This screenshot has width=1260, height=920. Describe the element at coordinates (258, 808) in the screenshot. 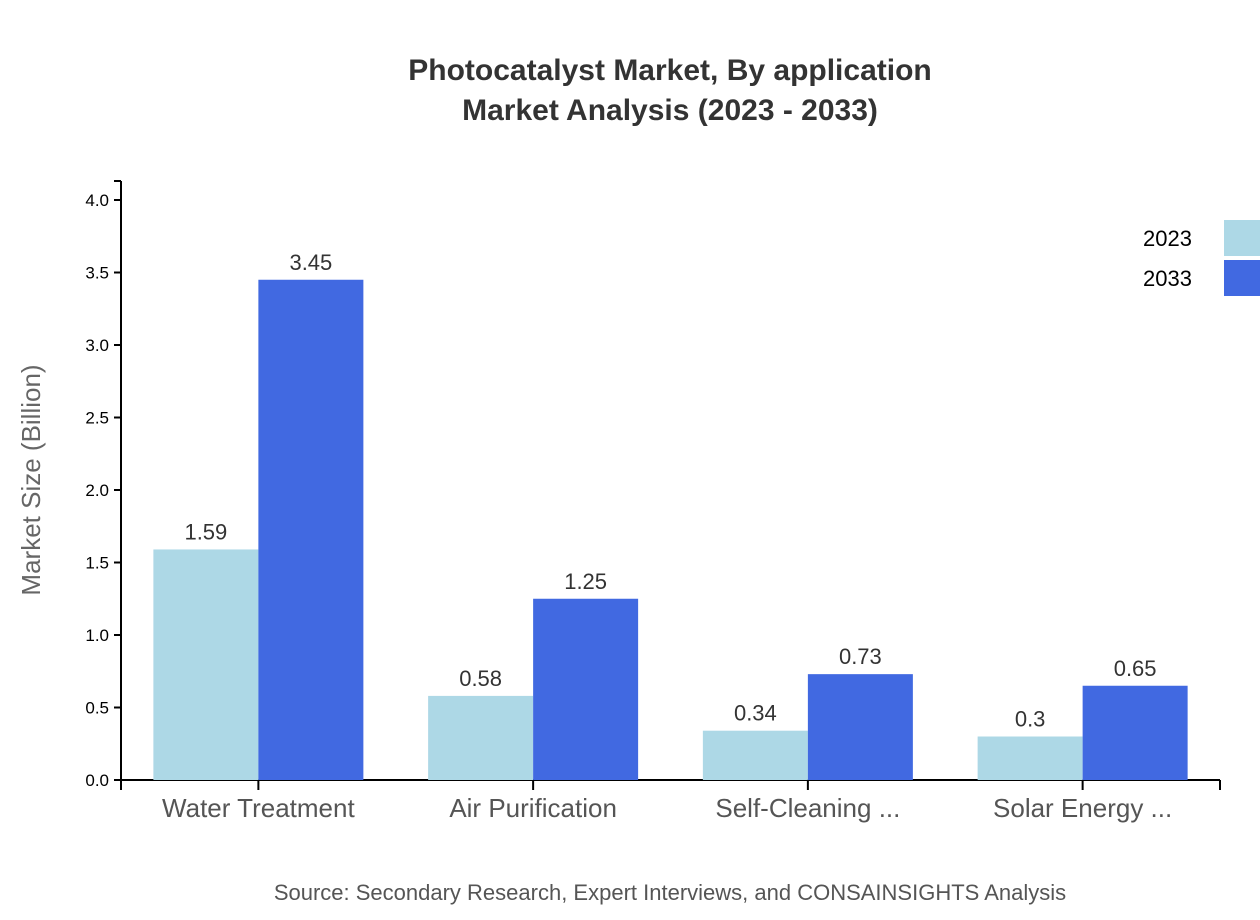

I see `x-tick-label: Water Treatment` at that location.